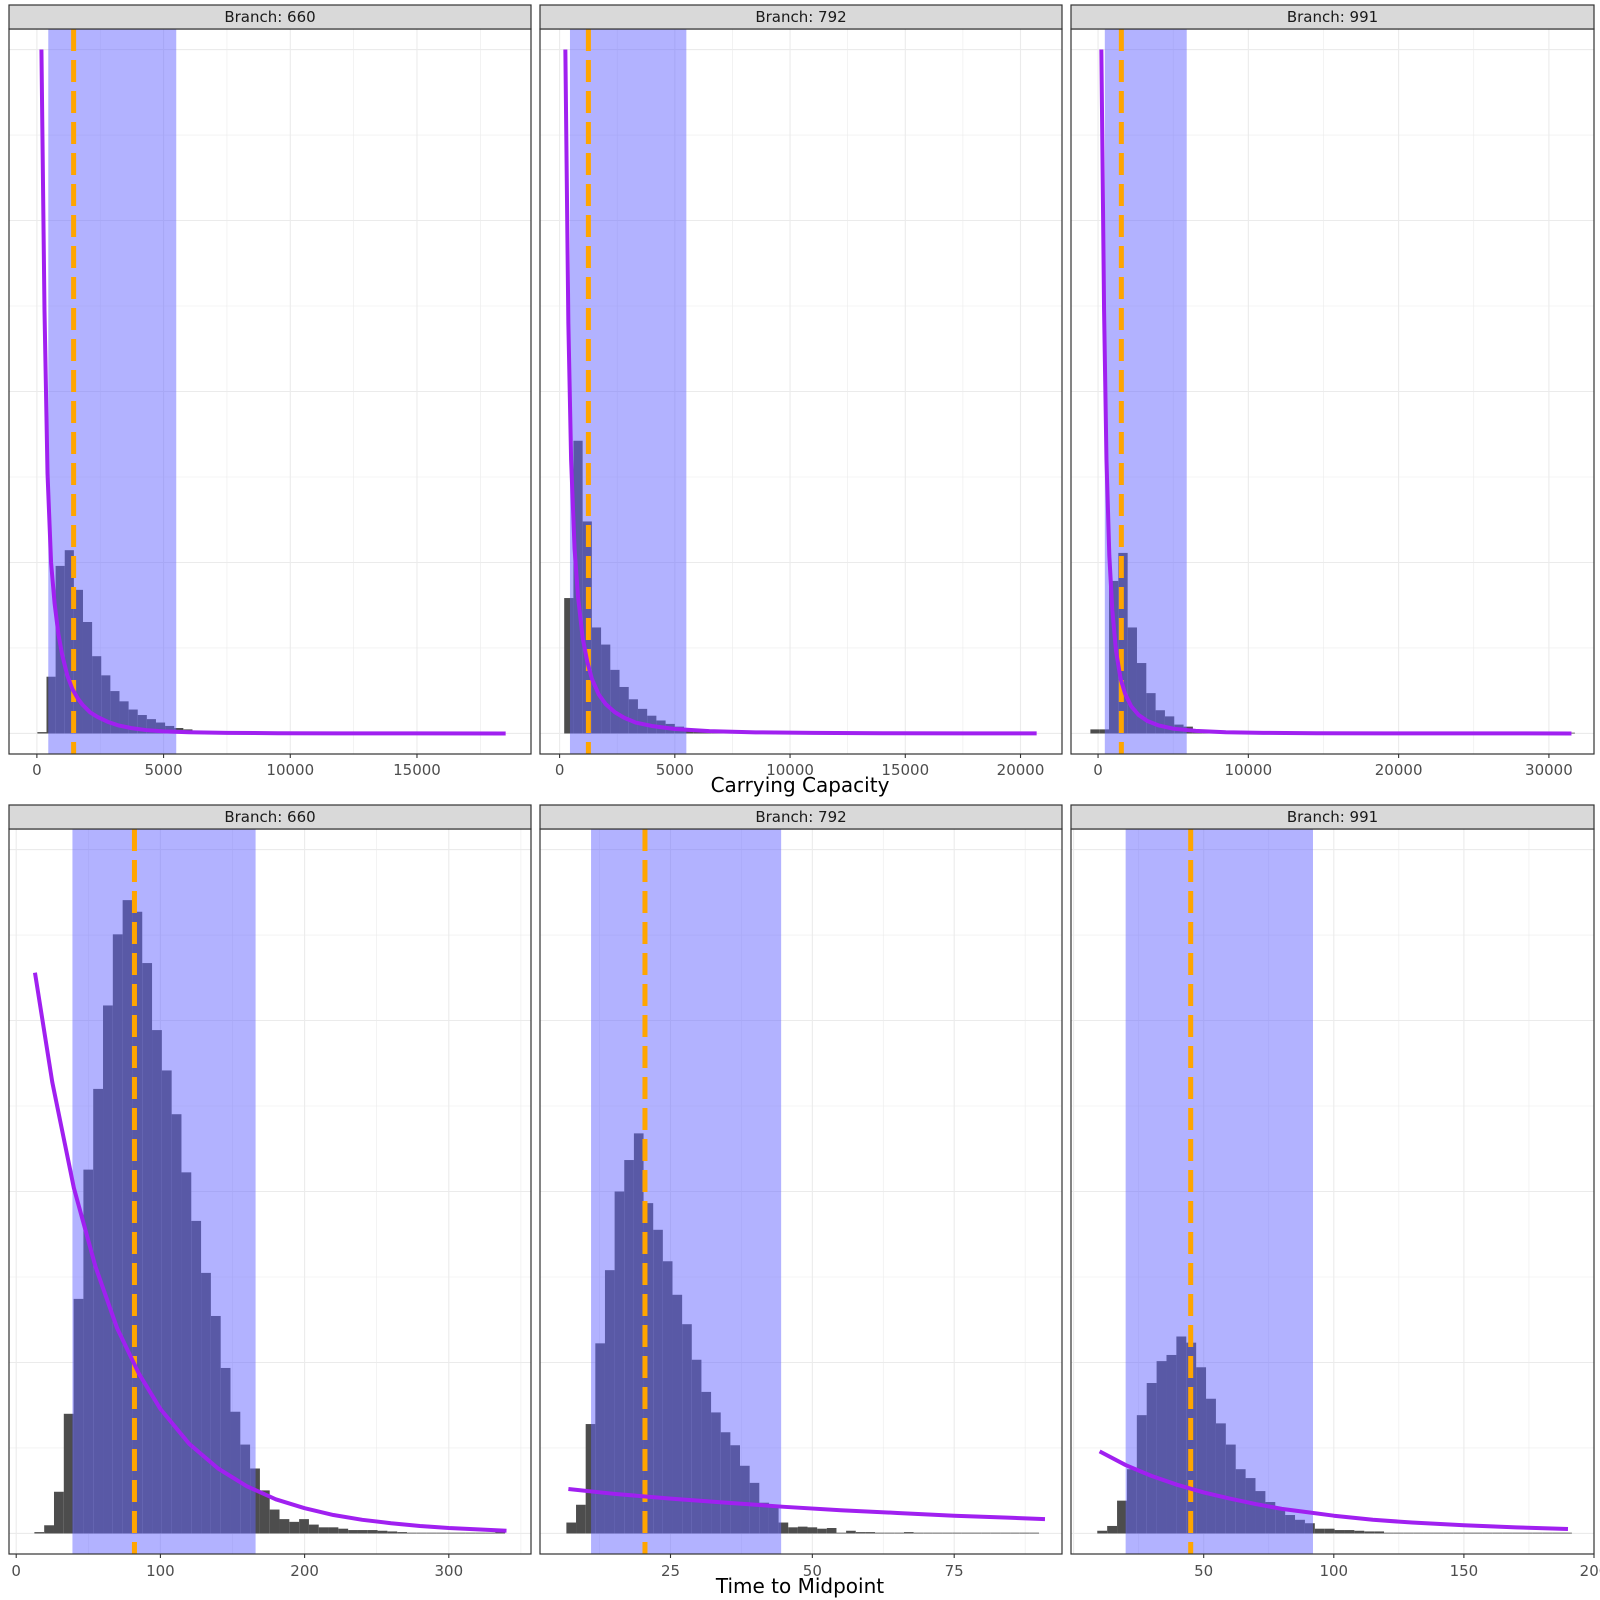 This screenshot has width=1600, height=1600. What do you see at coordinates (1021, 770) in the screenshot?
I see `x-tick-label: 20000` at bounding box center [1021, 770].